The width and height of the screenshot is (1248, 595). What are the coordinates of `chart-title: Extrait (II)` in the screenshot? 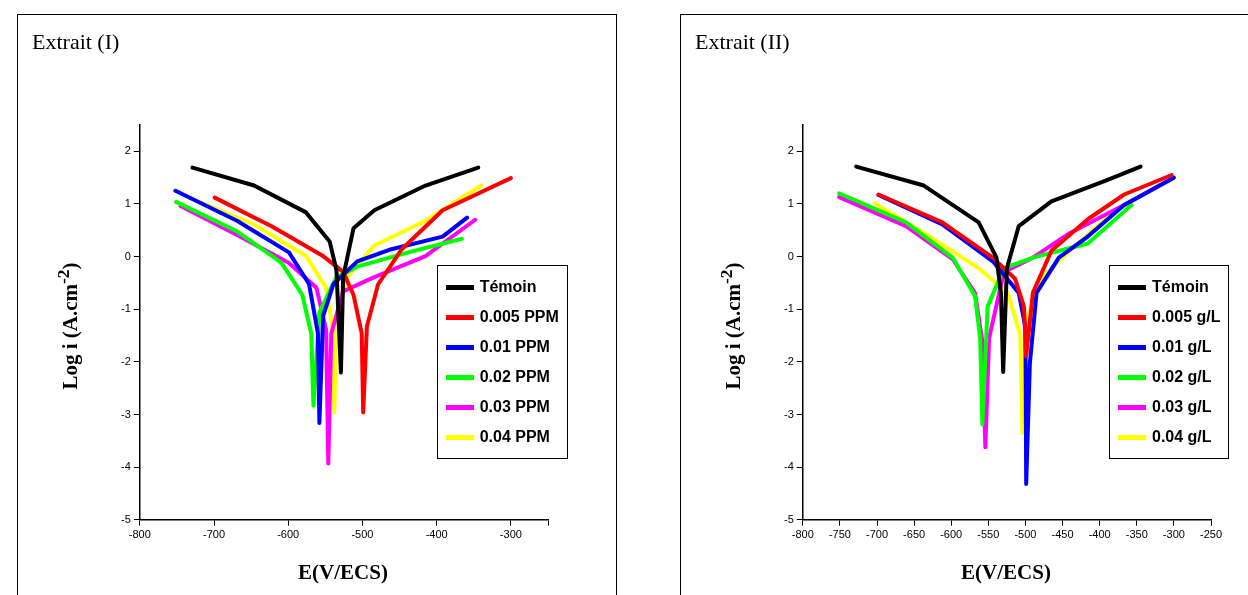 It's located at (742, 42).